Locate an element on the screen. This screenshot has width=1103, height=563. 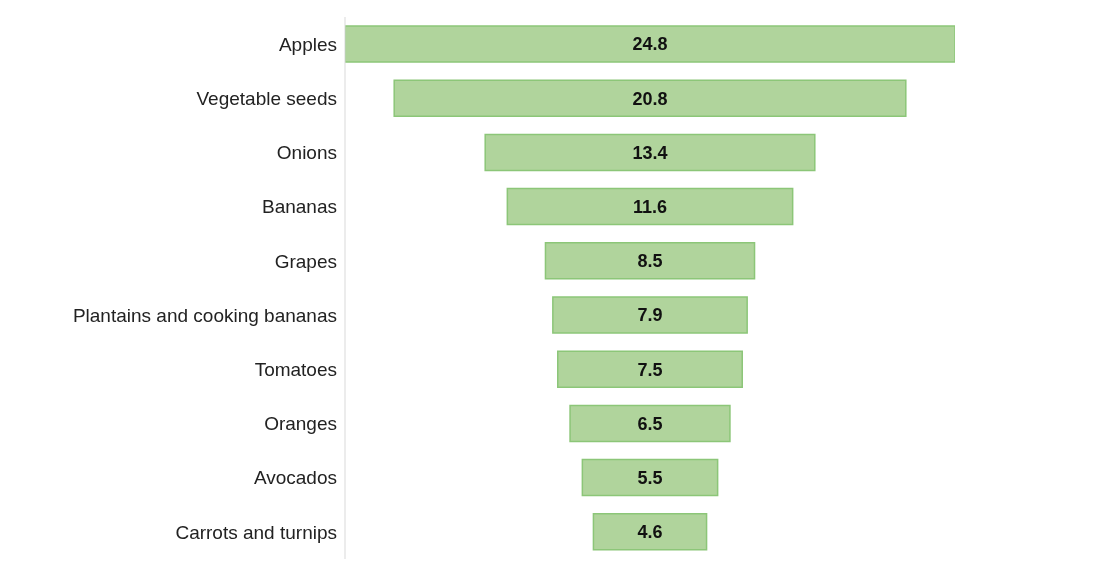
category-label: Tomatoes is located at coordinates (295, 370).